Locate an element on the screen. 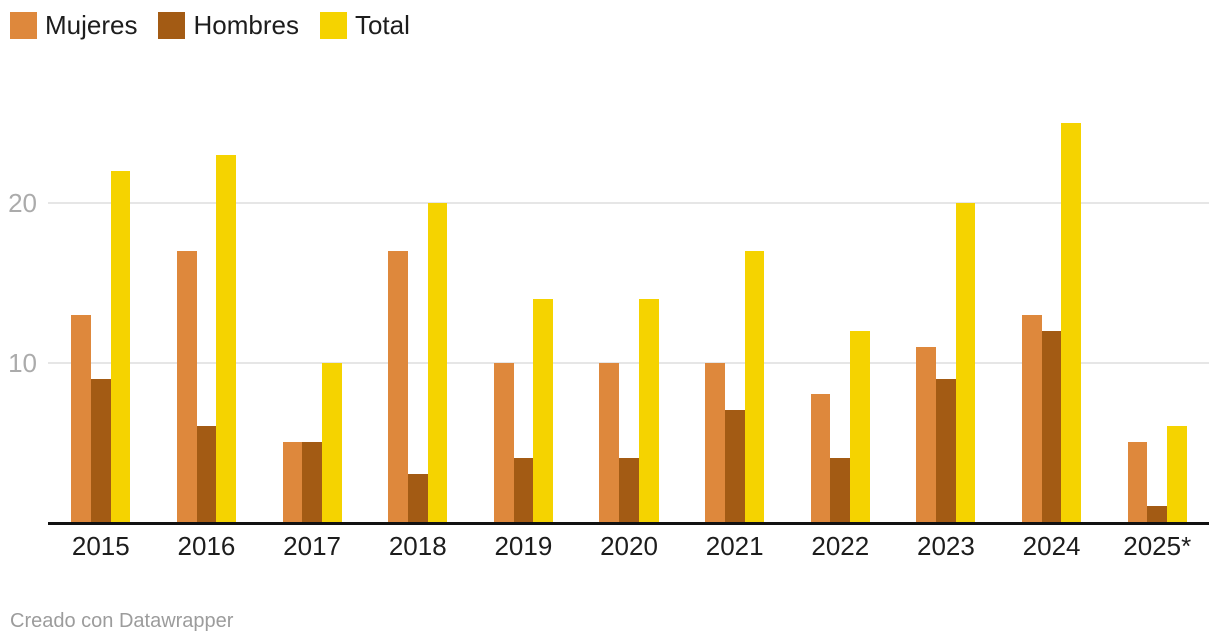  legend-swatch-mujeres is located at coordinates (23, 25).